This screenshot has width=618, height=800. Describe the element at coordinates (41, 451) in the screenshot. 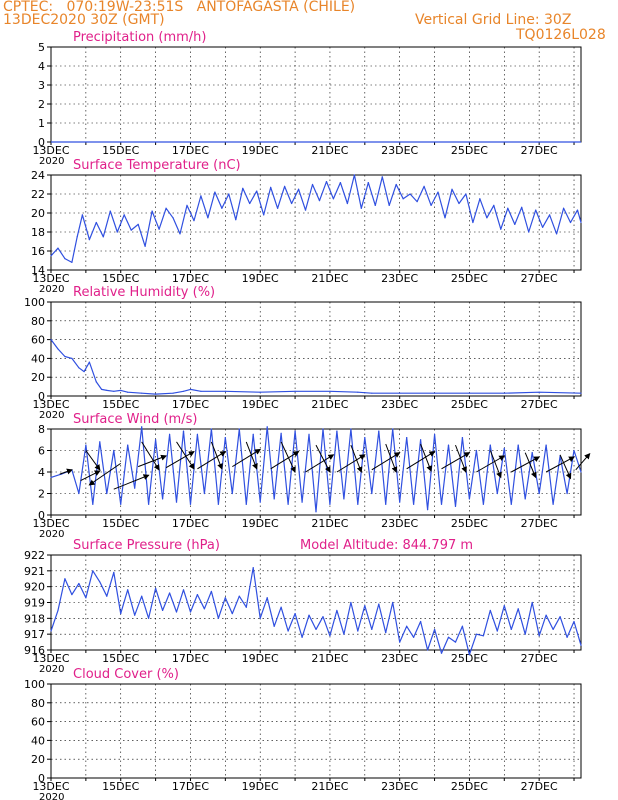

I see `y-tick-label: 6` at that location.